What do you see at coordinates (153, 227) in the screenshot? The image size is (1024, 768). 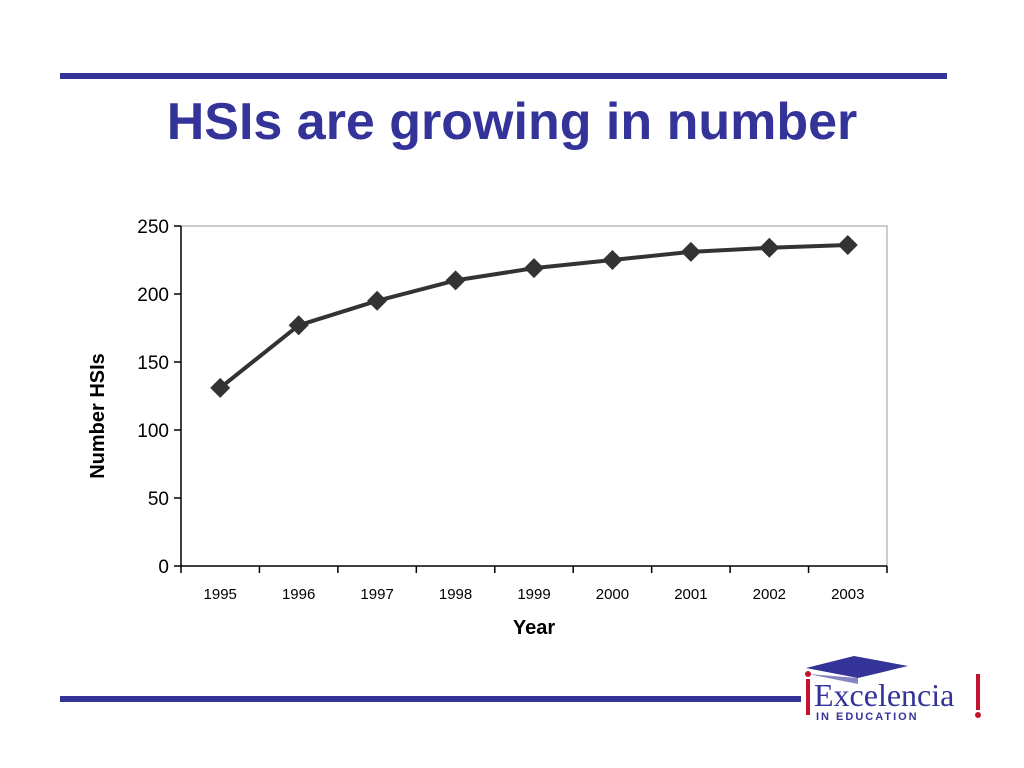 I see `y-tick-label: 250` at bounding box center [153, 227].